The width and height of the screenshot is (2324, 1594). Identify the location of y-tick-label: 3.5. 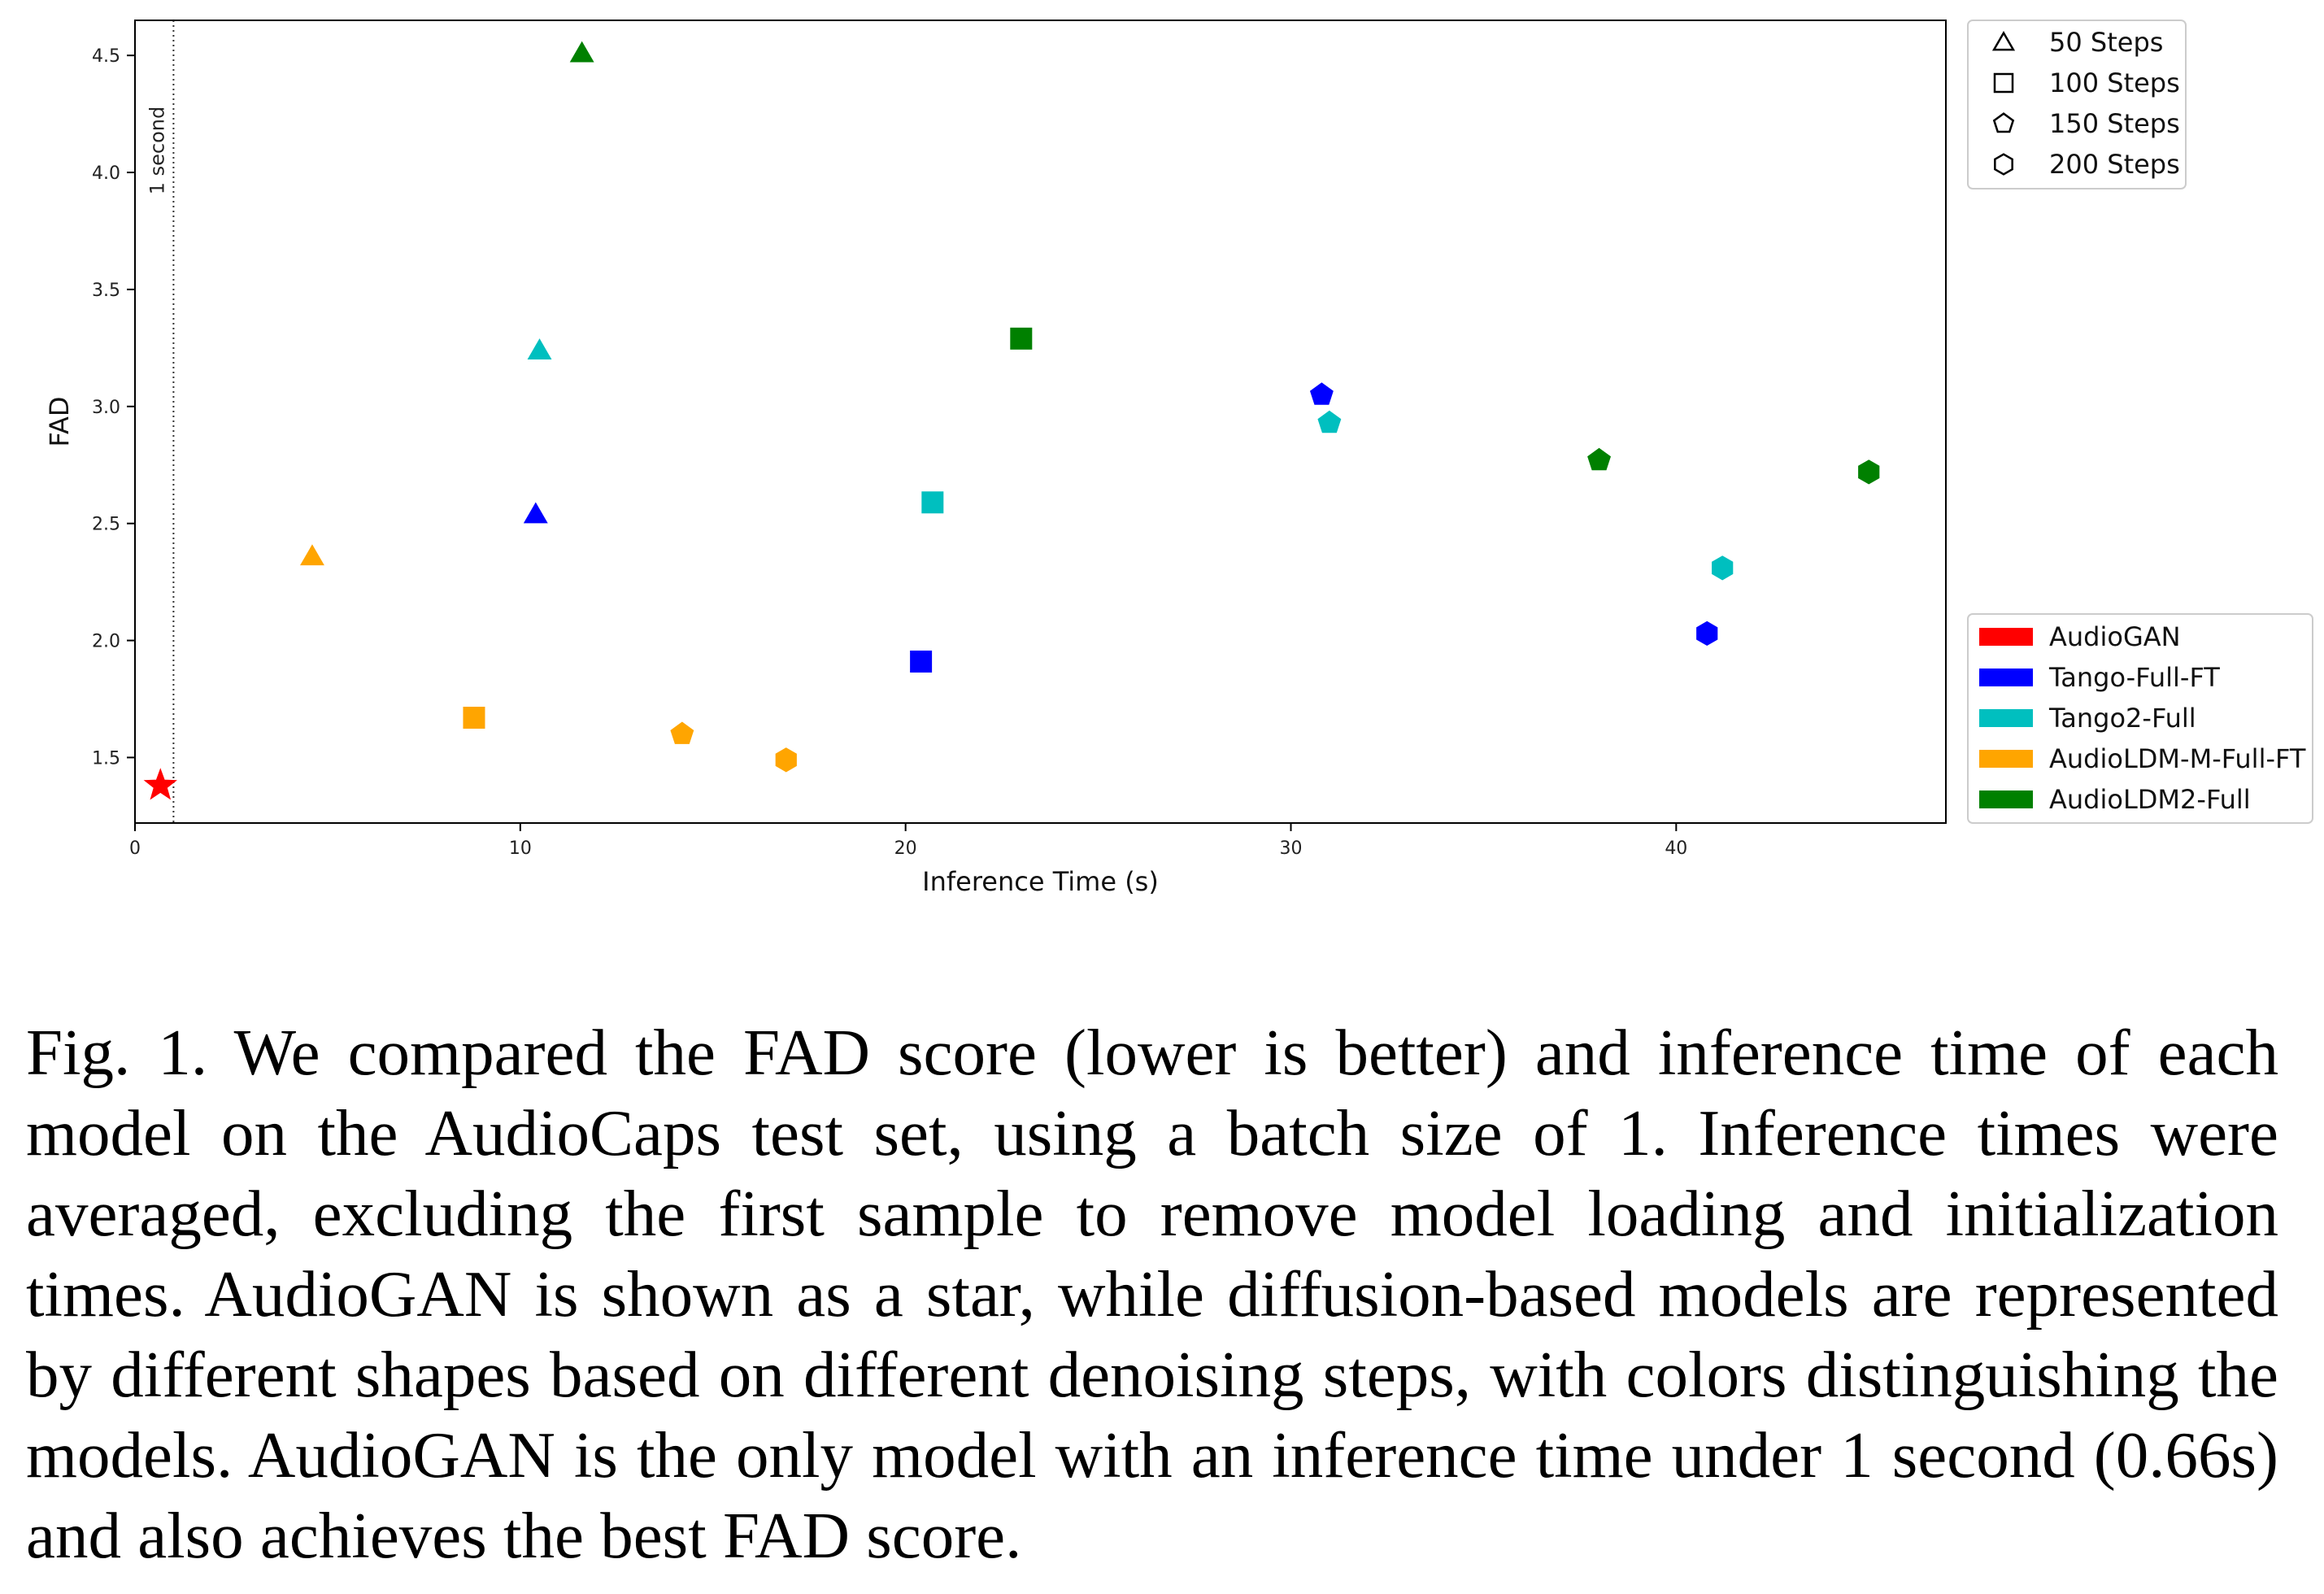
(106, 291).